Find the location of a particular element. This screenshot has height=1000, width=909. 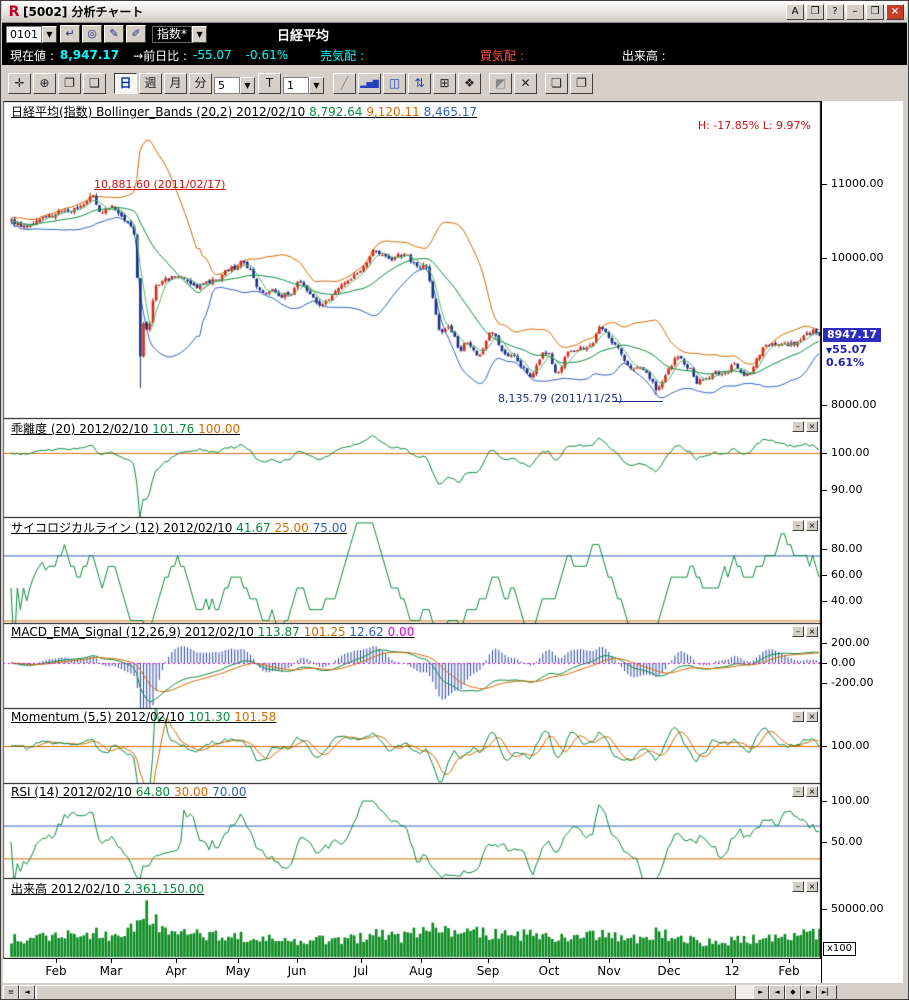

x-axis-label: Aug is located at coordinates (421, 971).